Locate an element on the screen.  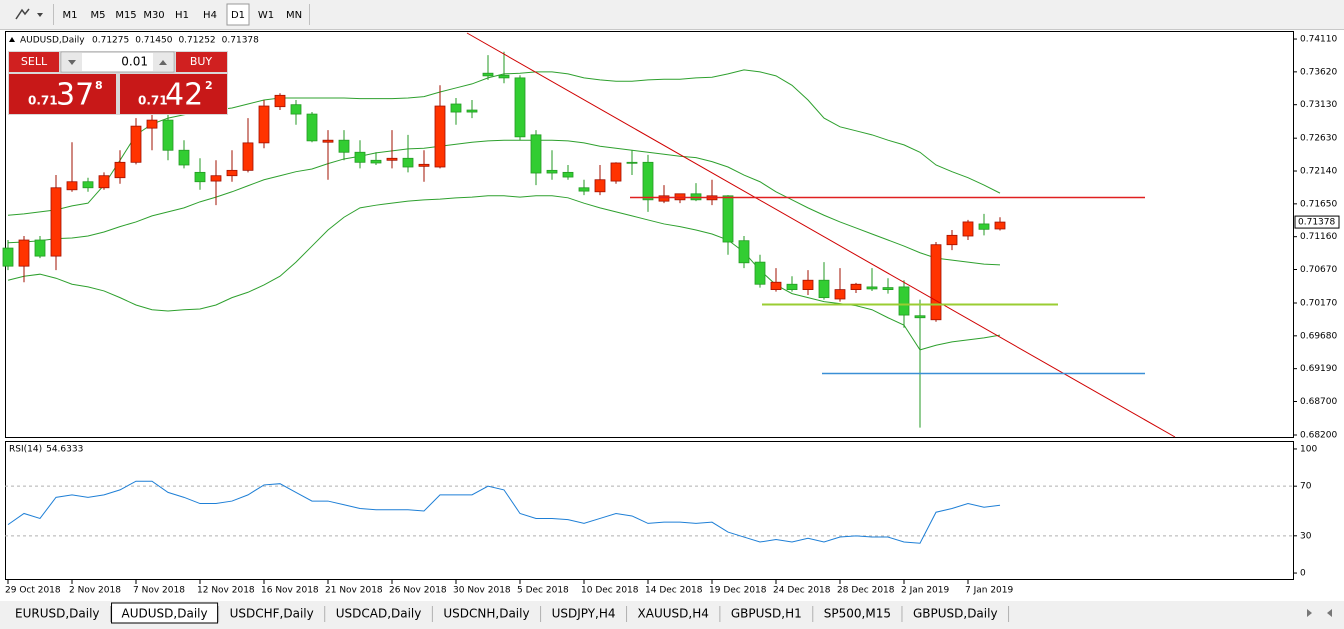
x-tick-label: 14 Dec 2018 is located at coordinates (674, 591).